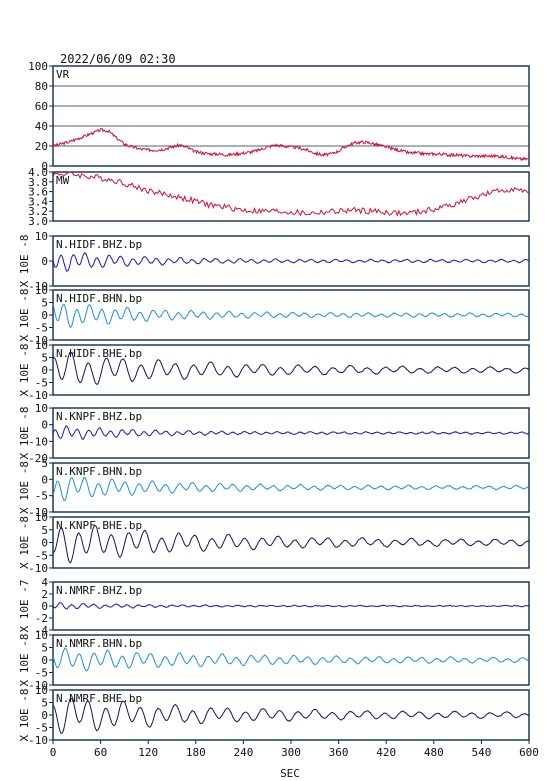 The image size is (554, 781). I want to click on x-tick-label: 480, so click(434, 752).